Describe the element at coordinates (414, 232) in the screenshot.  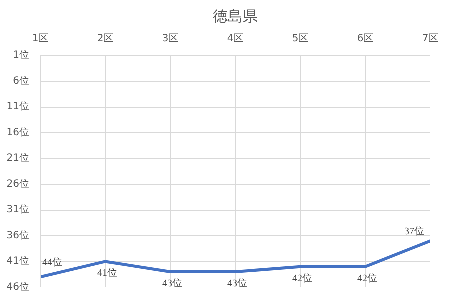
I see `data-label: 37位` at that location.